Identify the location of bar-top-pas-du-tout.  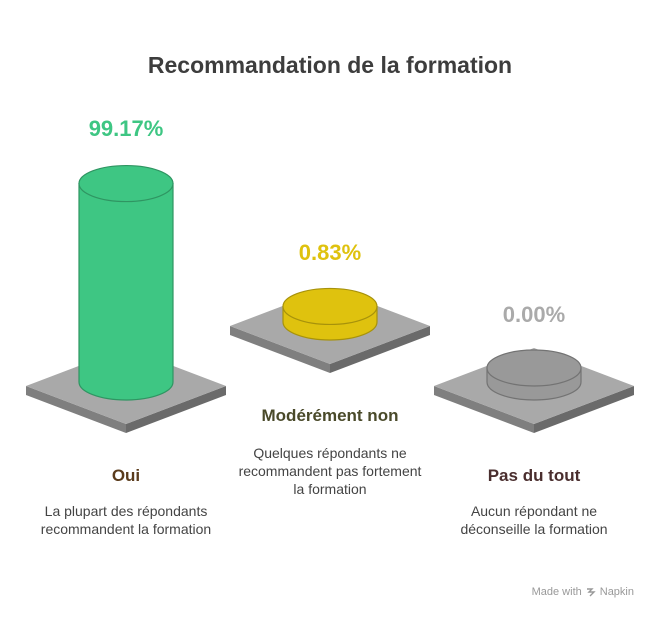
(534, 368).